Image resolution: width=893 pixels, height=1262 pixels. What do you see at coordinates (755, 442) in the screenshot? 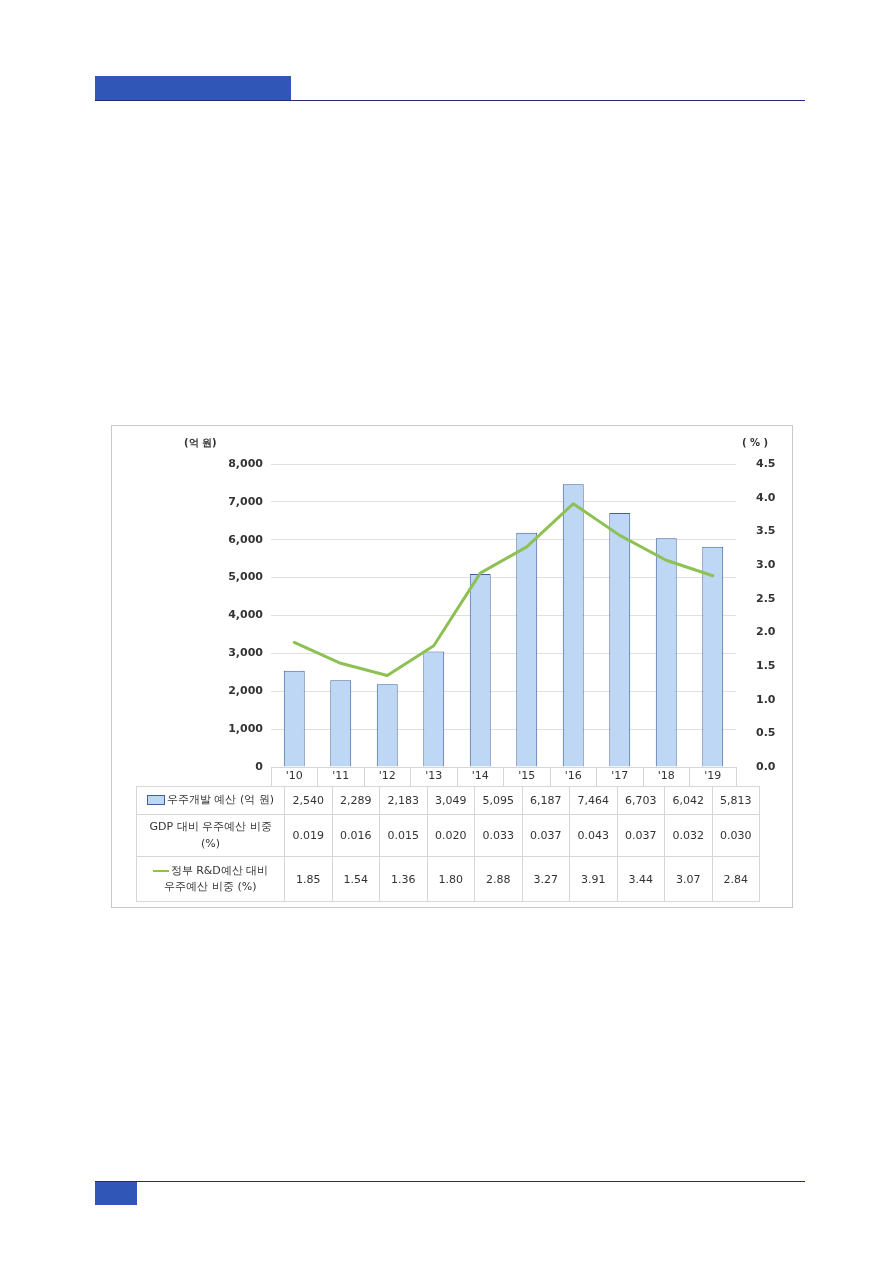
I see `y2-axis-title: ( % )` at bounding box center [755, 442].